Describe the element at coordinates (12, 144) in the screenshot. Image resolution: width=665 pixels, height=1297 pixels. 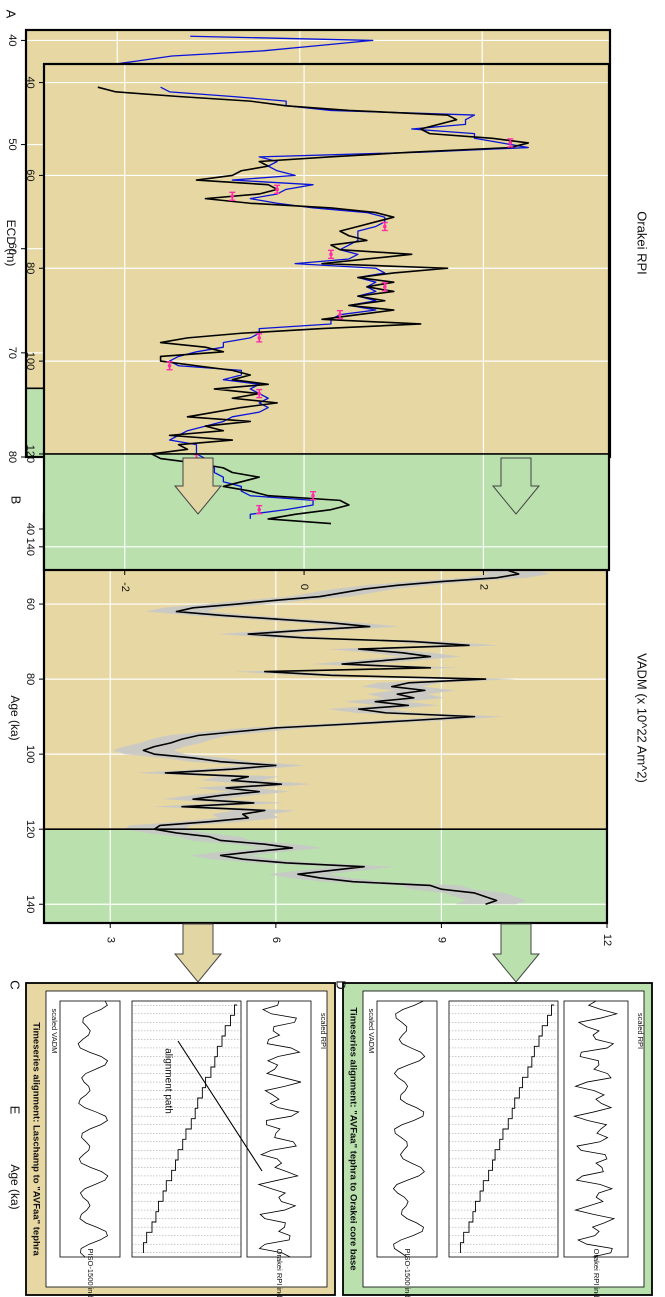
I see `x-tick-label: 50` at that location.